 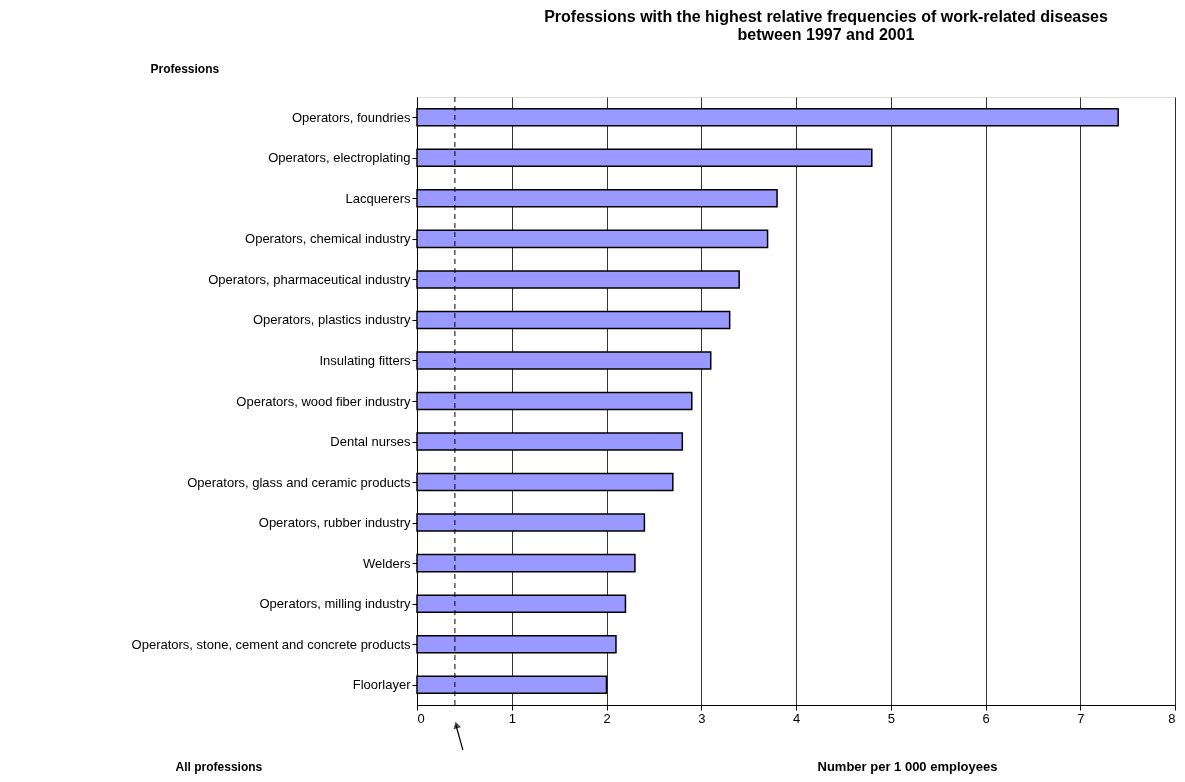 What do you see at coordinates (370, 442) in the screenshot?
I see `y-tick-label: Dental nurses` at bounding box center [370, 442].